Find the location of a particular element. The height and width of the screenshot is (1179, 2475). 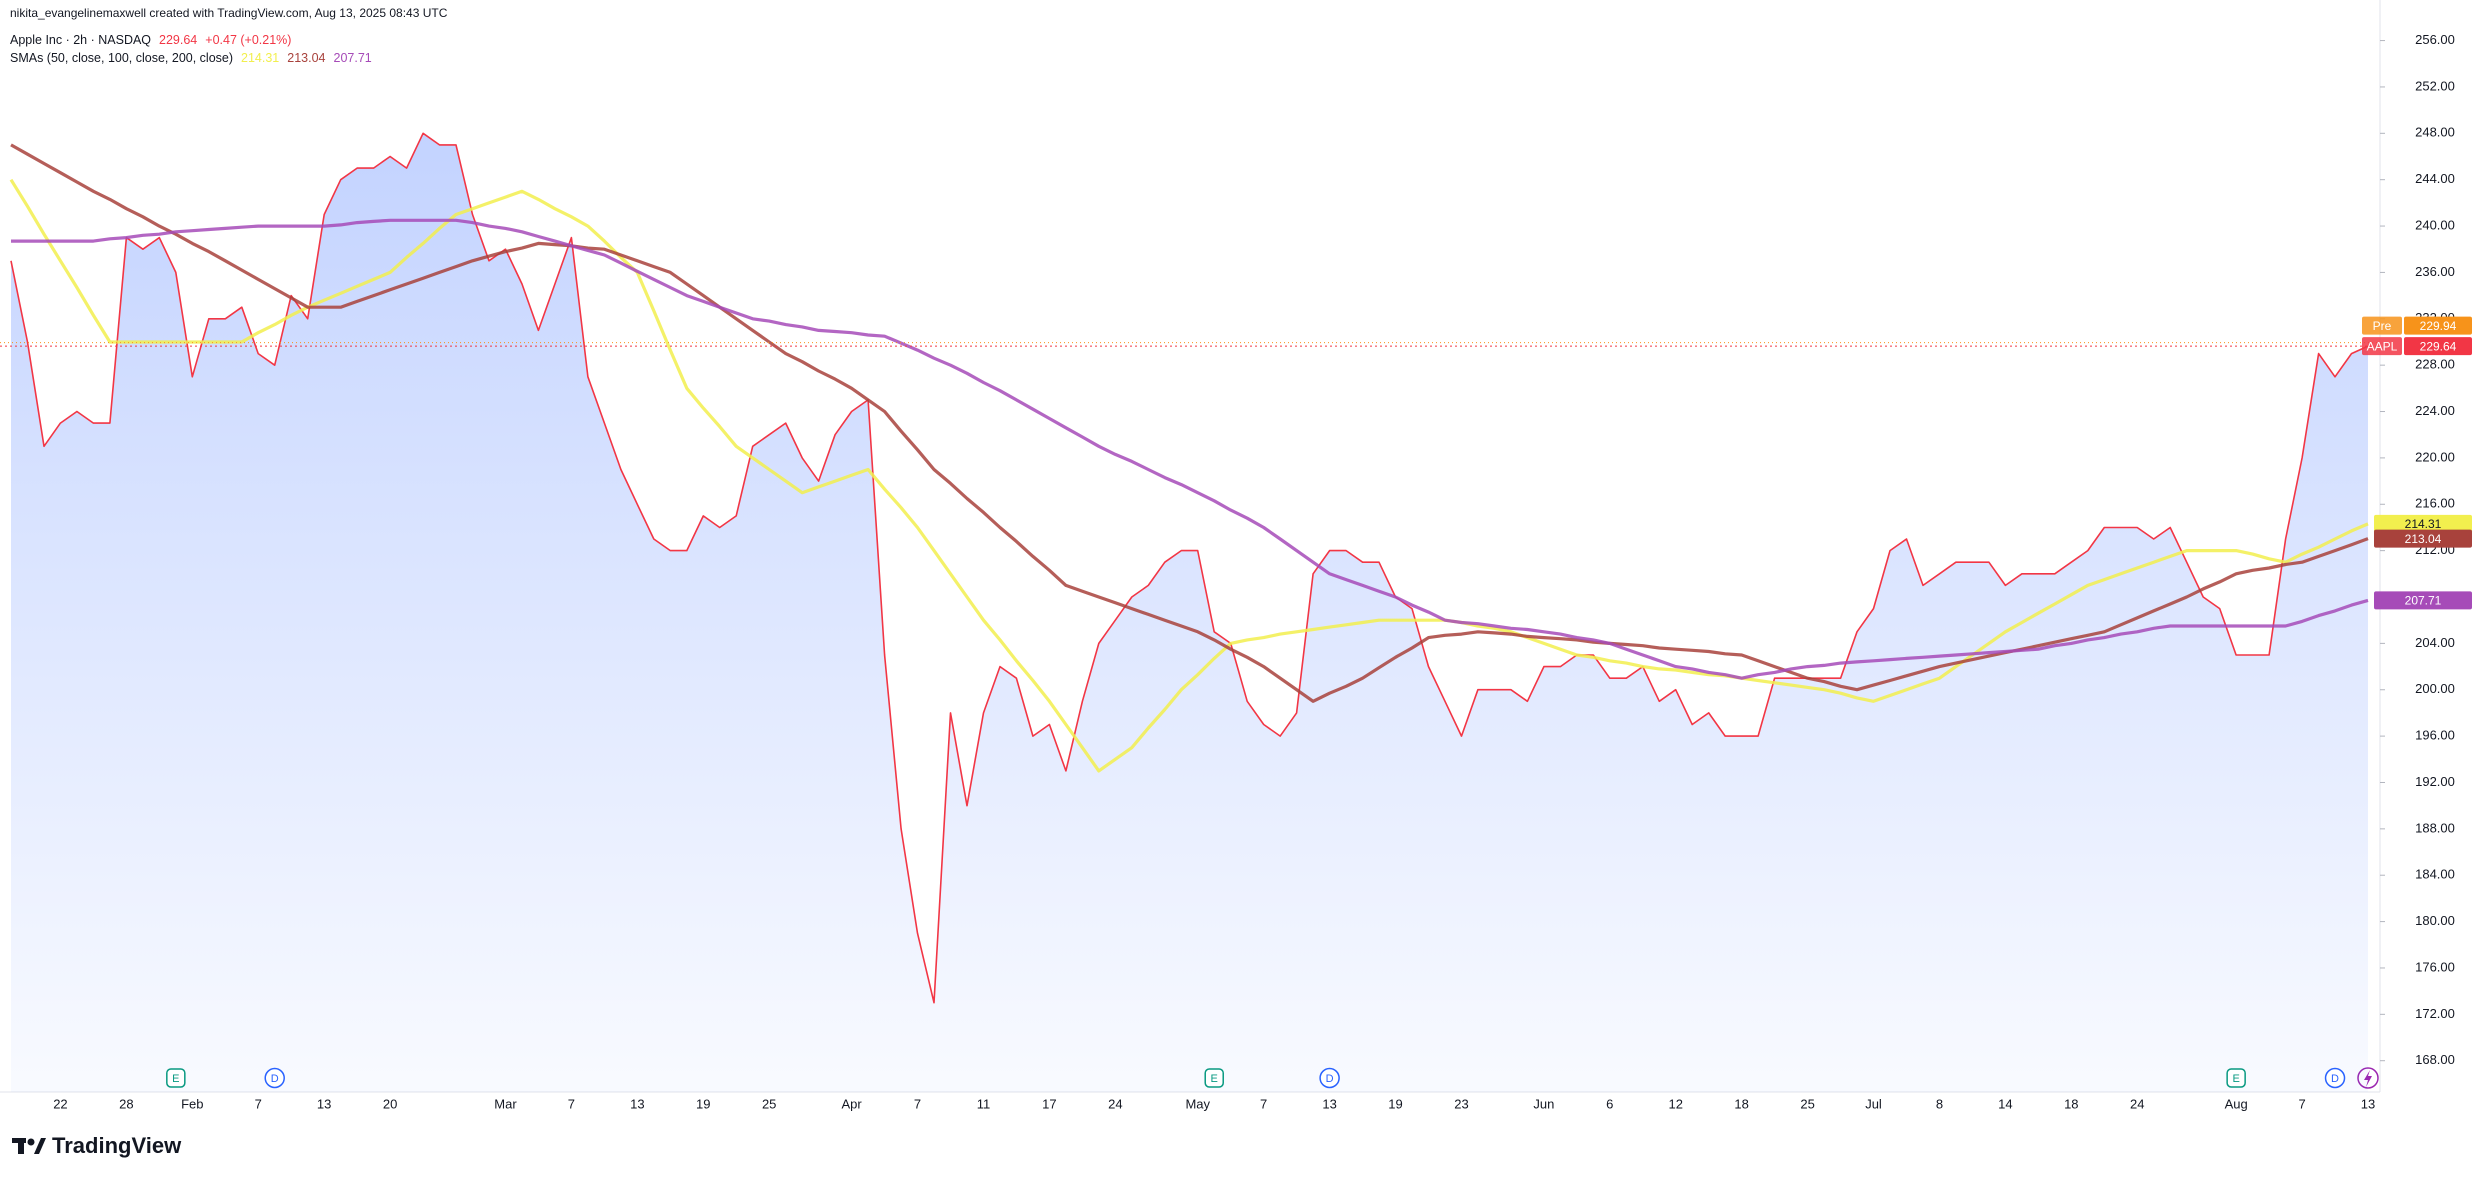

x-tick-label: 11 is located at coordinates (984, 1103).